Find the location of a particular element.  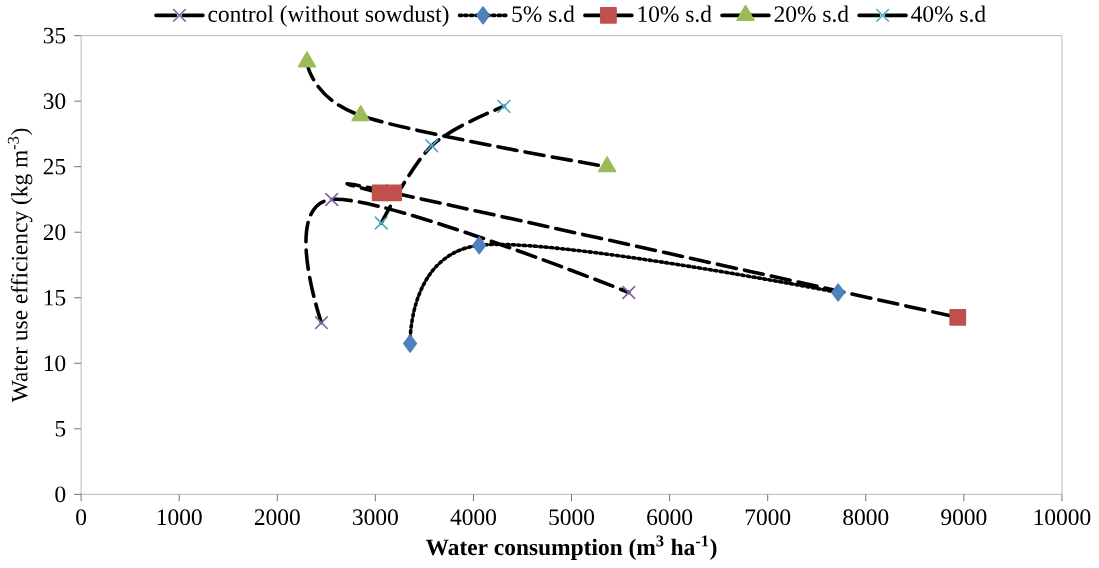

x-tick-label: 7000 is located at coordinates (768, 517).